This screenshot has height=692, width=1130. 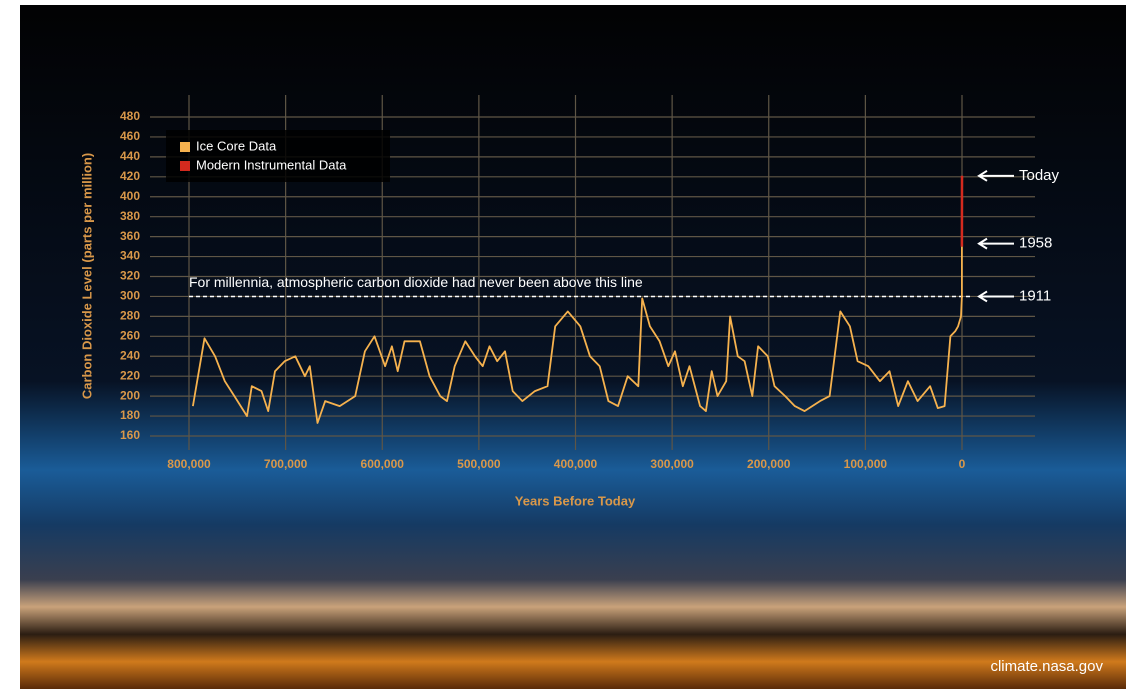 I want to click on y-tick-label: 260, so click(x=130, y=335).